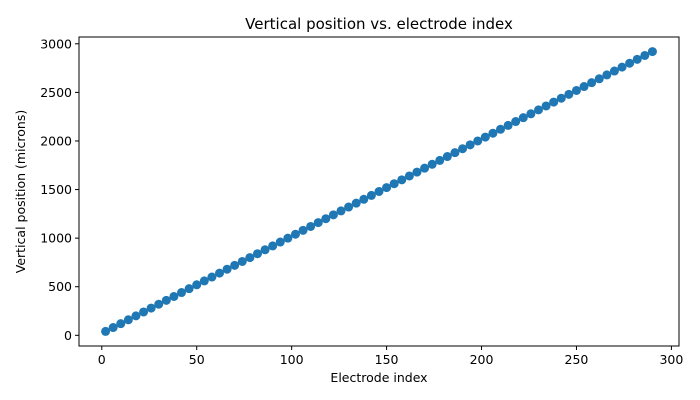 The image size is (700, 400). Describe the element at coordinates (102, 359) in the screenshot. I see `x-tick-label: 0` at that location.